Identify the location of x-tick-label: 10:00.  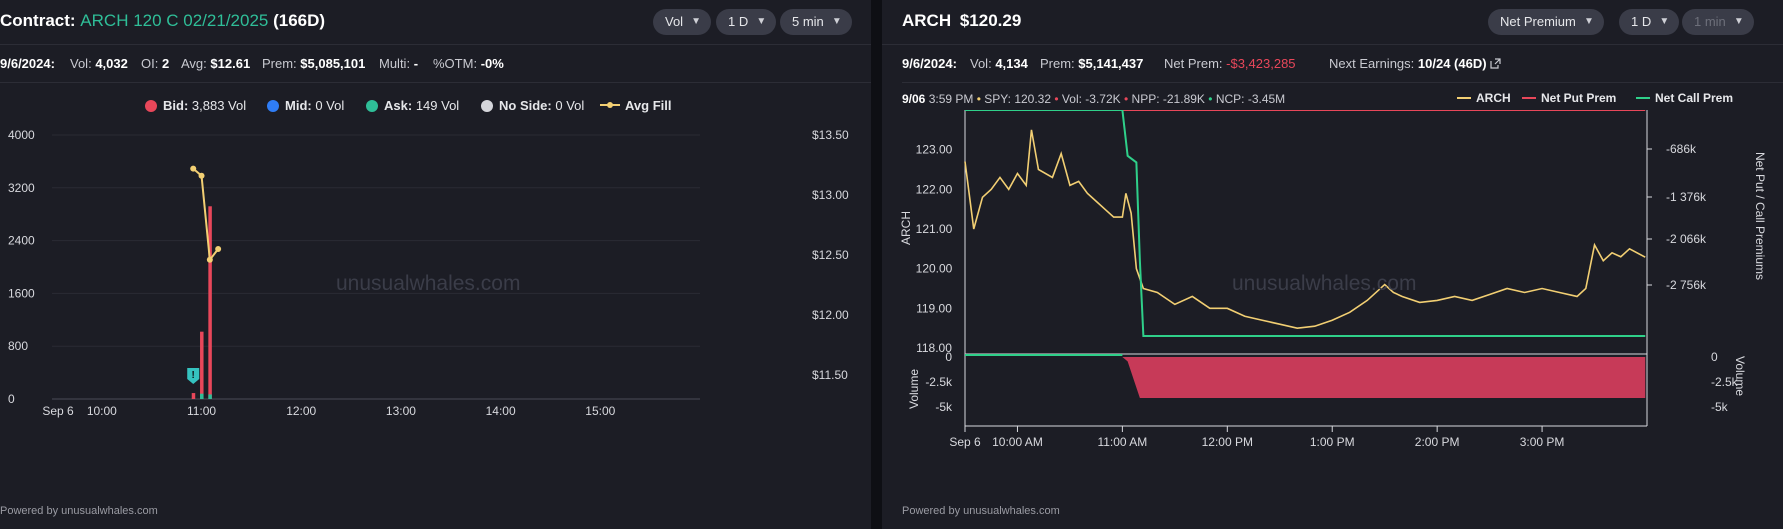
(102, 411).